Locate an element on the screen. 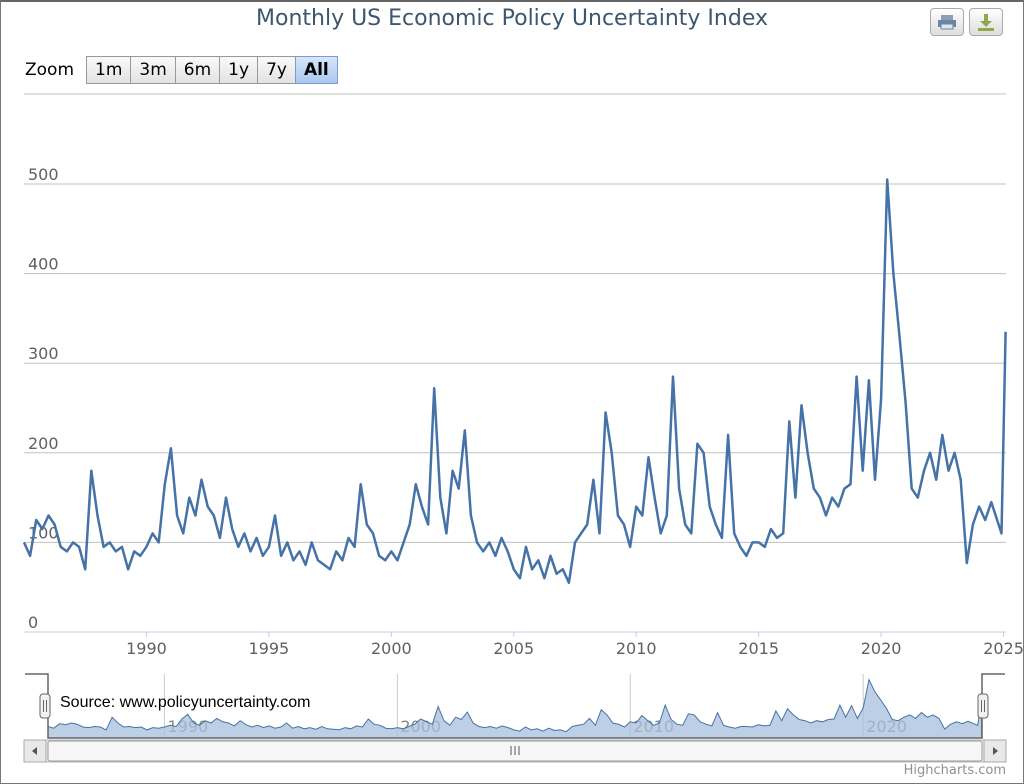 This screenshot has width=1024, height=784. y-tick-label: 0 is located at coordinates (33, 622).